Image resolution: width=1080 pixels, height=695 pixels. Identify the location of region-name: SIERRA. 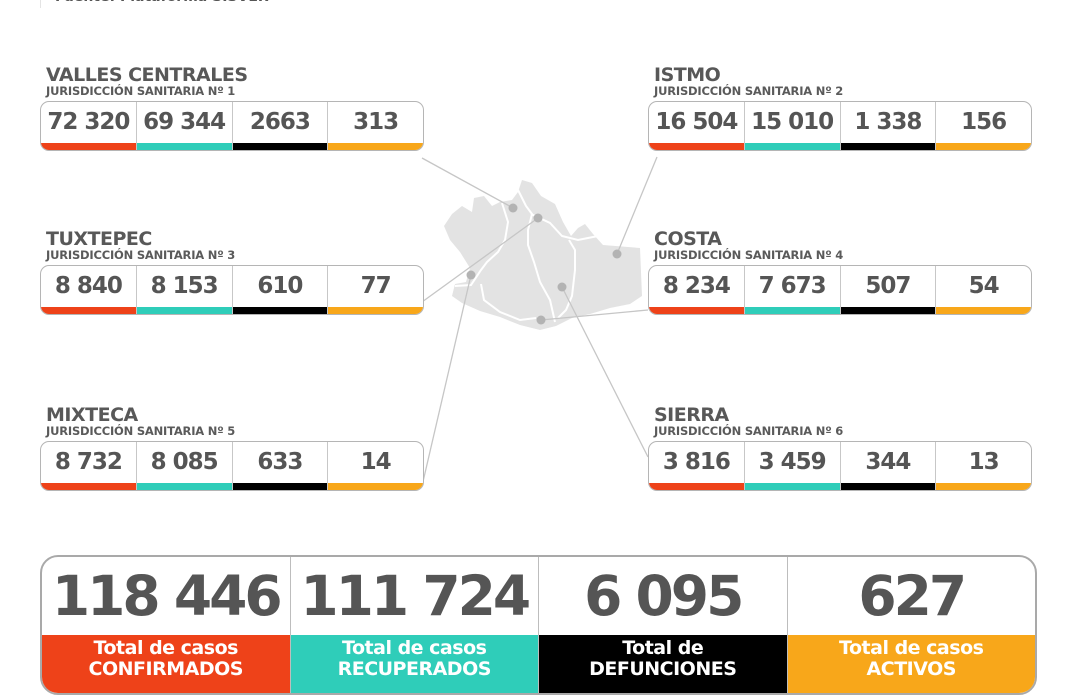
(691, 415).